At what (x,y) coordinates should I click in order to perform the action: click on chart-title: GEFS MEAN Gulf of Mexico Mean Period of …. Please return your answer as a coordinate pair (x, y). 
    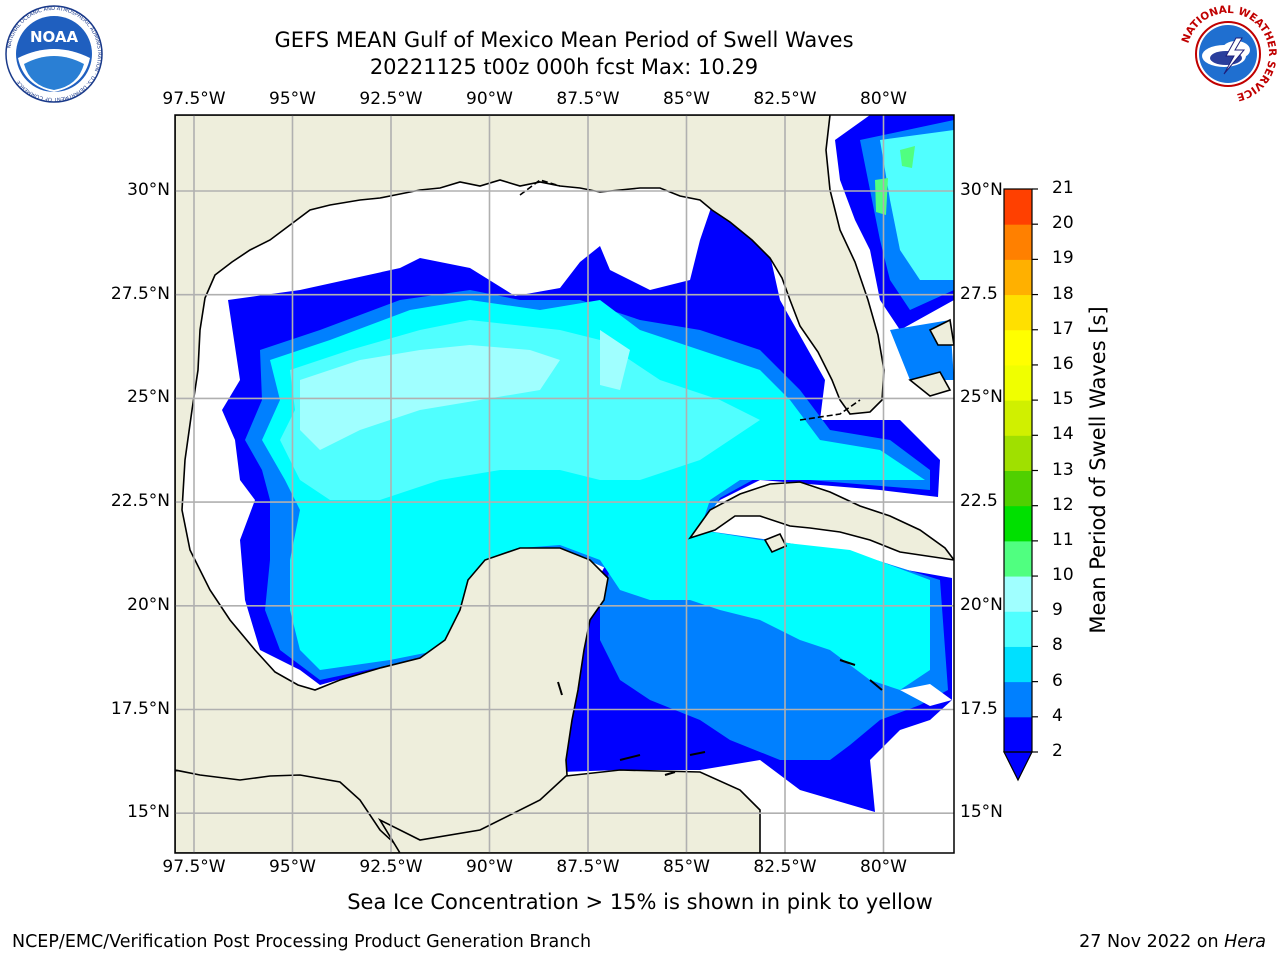
    Looking at the image, I should click on (564, 40).